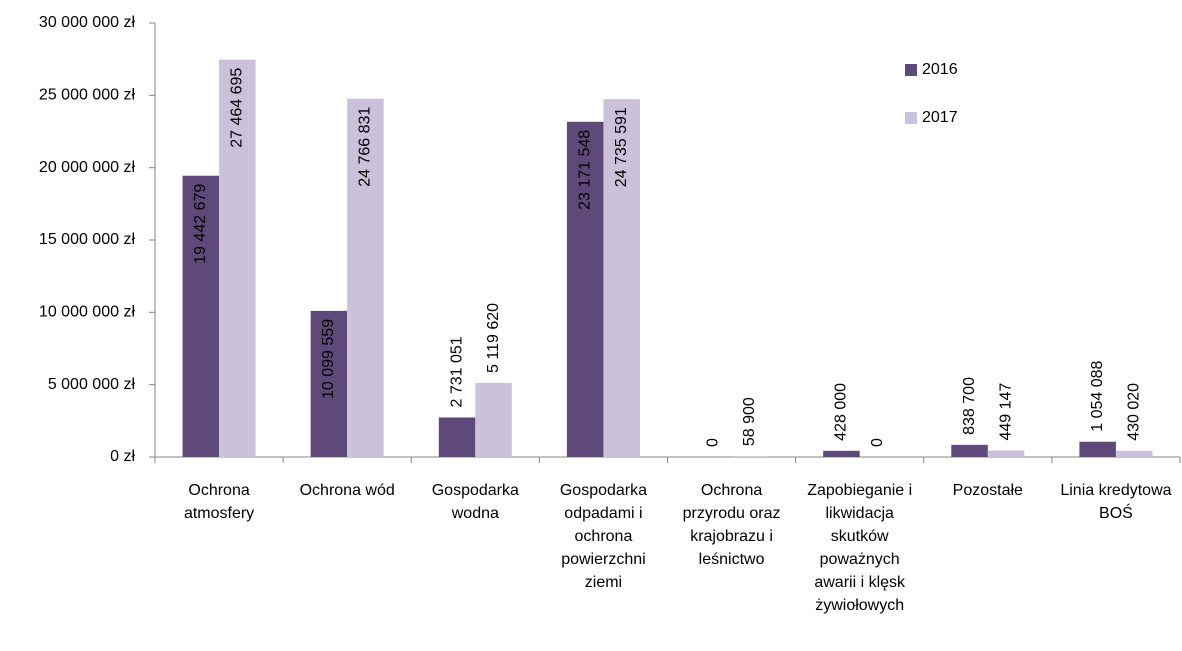 The height and width of the screenshot is (651, 1182). I want to click on y-tick-label: 5 000 000 zł, so click(92, 384).